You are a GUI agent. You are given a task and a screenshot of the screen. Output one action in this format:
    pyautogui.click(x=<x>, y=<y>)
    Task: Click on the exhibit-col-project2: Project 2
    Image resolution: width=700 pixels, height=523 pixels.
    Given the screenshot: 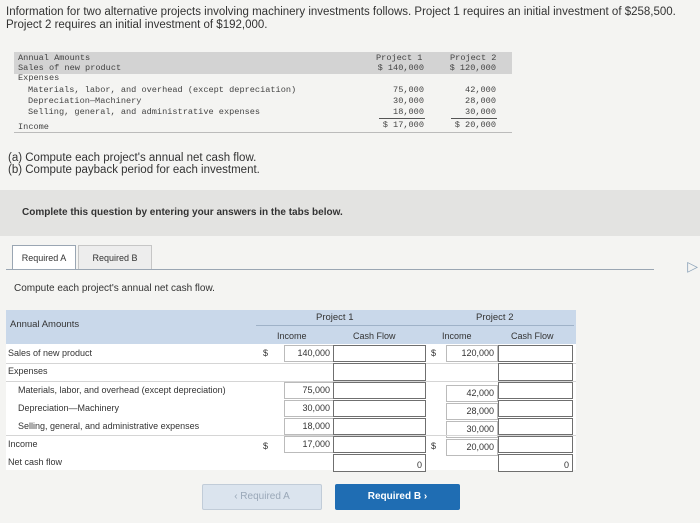 What is the action you would take?
    pyautogui.click(x=473, y=58)
    